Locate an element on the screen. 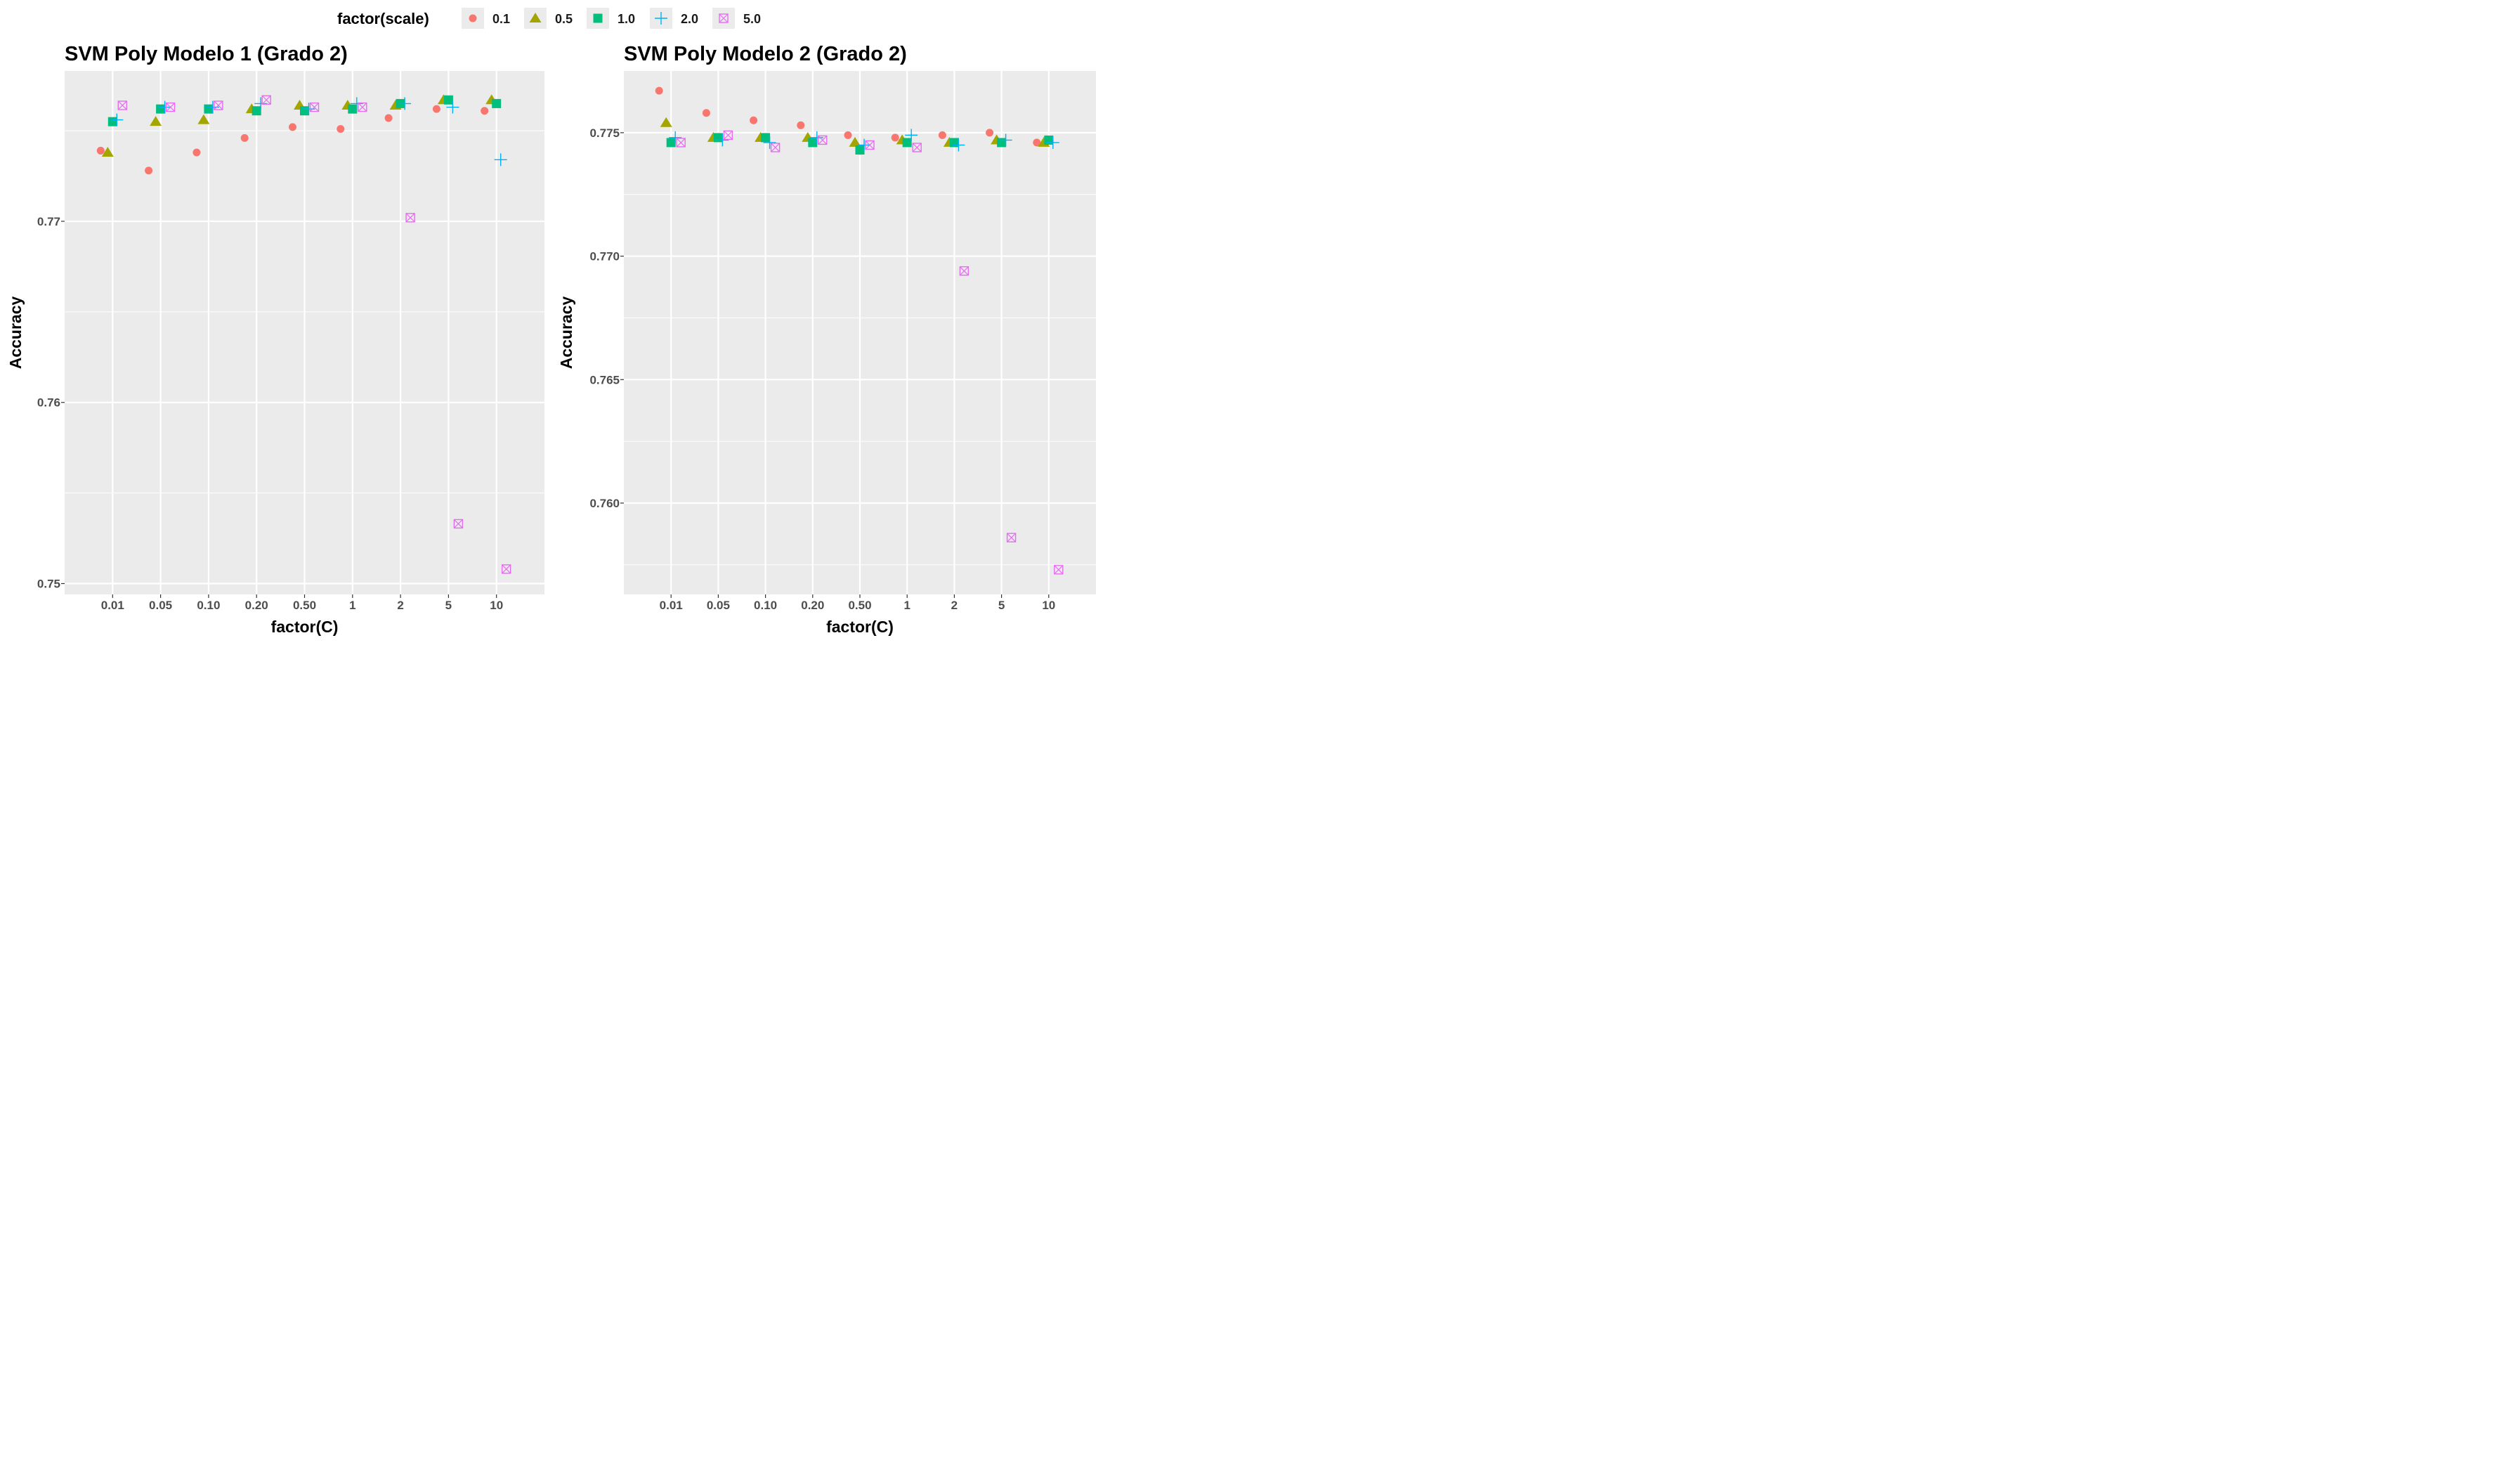  x-tick-label: 0.10 is located at coordinates (208, 605).